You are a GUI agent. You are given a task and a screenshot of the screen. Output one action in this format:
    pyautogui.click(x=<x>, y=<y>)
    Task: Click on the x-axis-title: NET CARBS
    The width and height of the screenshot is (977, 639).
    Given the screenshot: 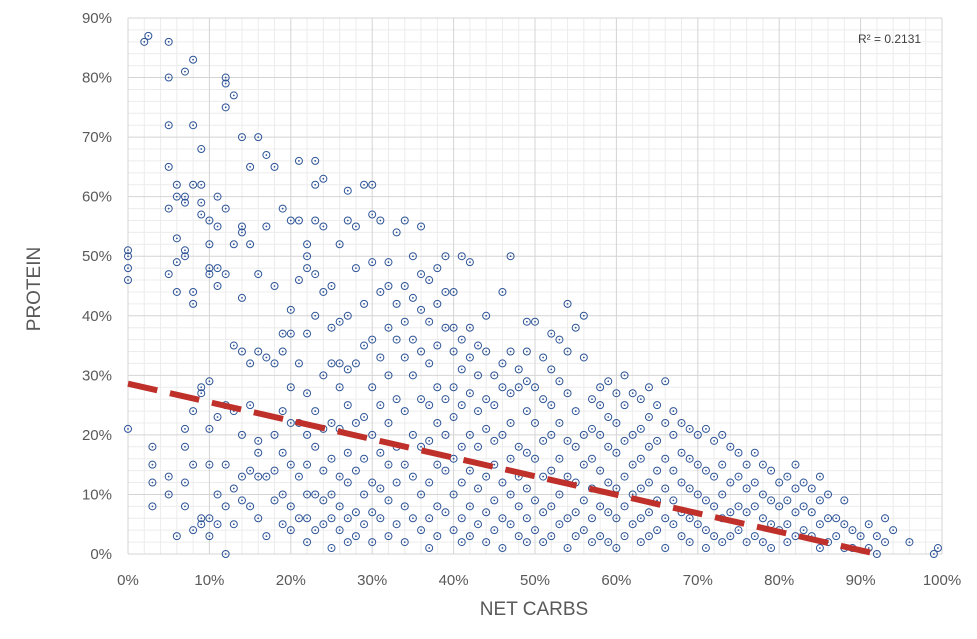 What is the action you would take?
    pyautogui.click(x=534, y=609)
    